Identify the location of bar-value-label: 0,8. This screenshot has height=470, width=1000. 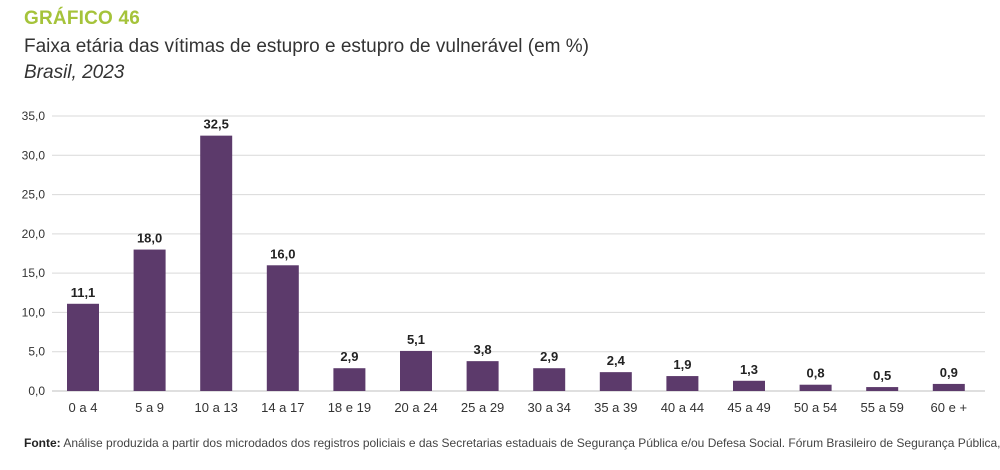
(816, 373).